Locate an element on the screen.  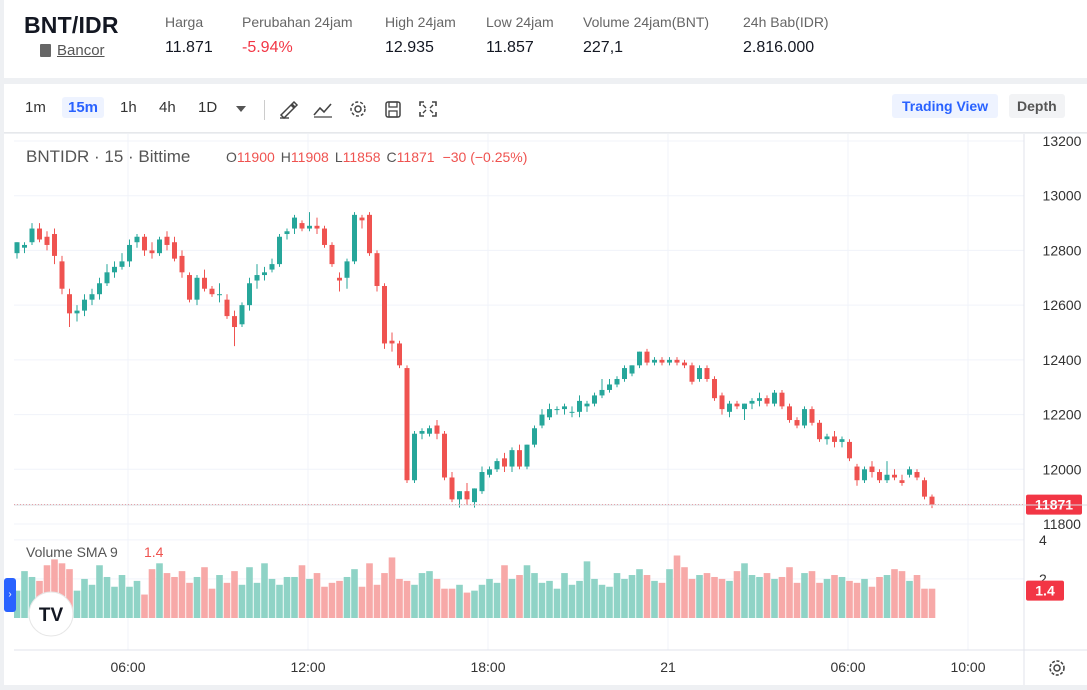
price-tick-label: 12000 is located at coordinates (1062, 469).